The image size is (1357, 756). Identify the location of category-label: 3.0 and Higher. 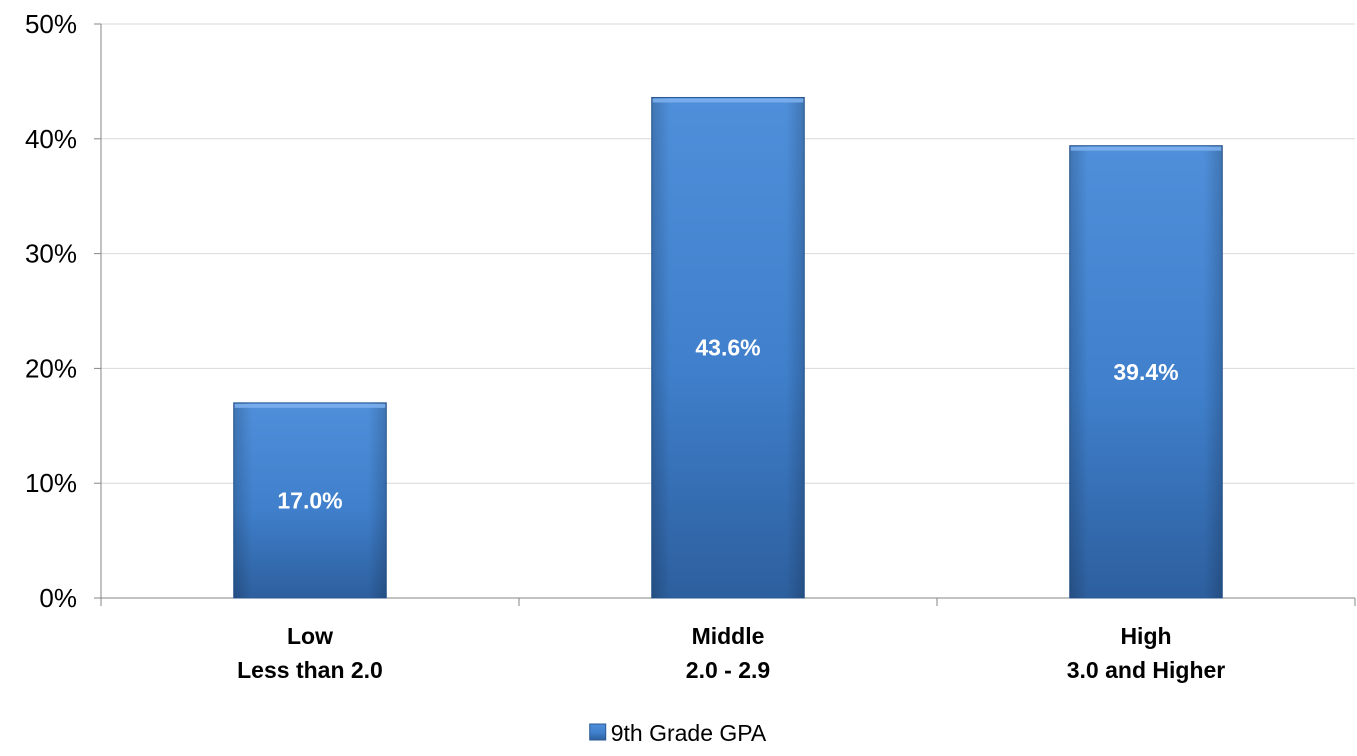
(1146, 670).